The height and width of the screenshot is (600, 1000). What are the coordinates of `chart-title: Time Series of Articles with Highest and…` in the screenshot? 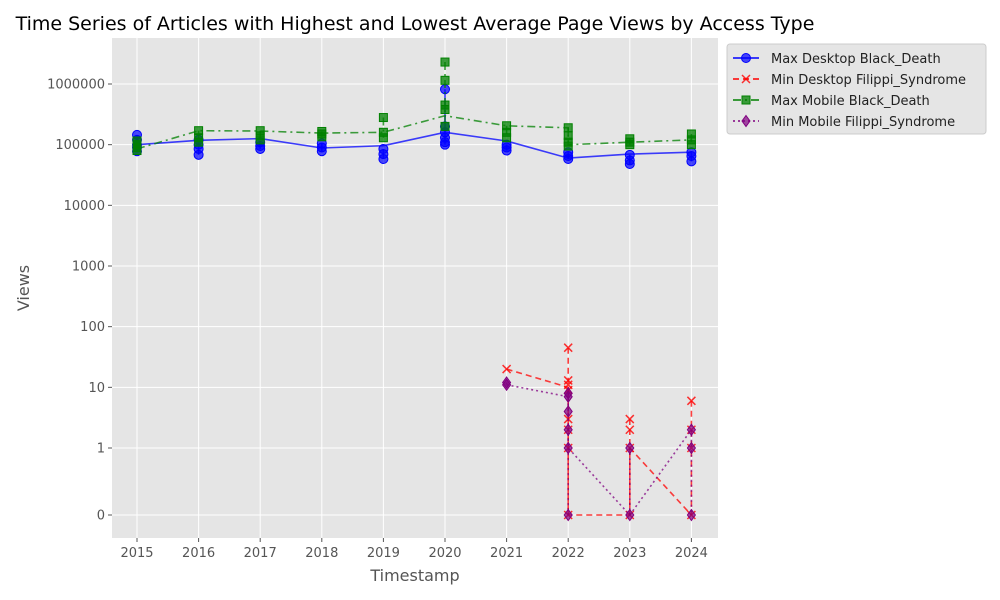 It's located at (415, 24).